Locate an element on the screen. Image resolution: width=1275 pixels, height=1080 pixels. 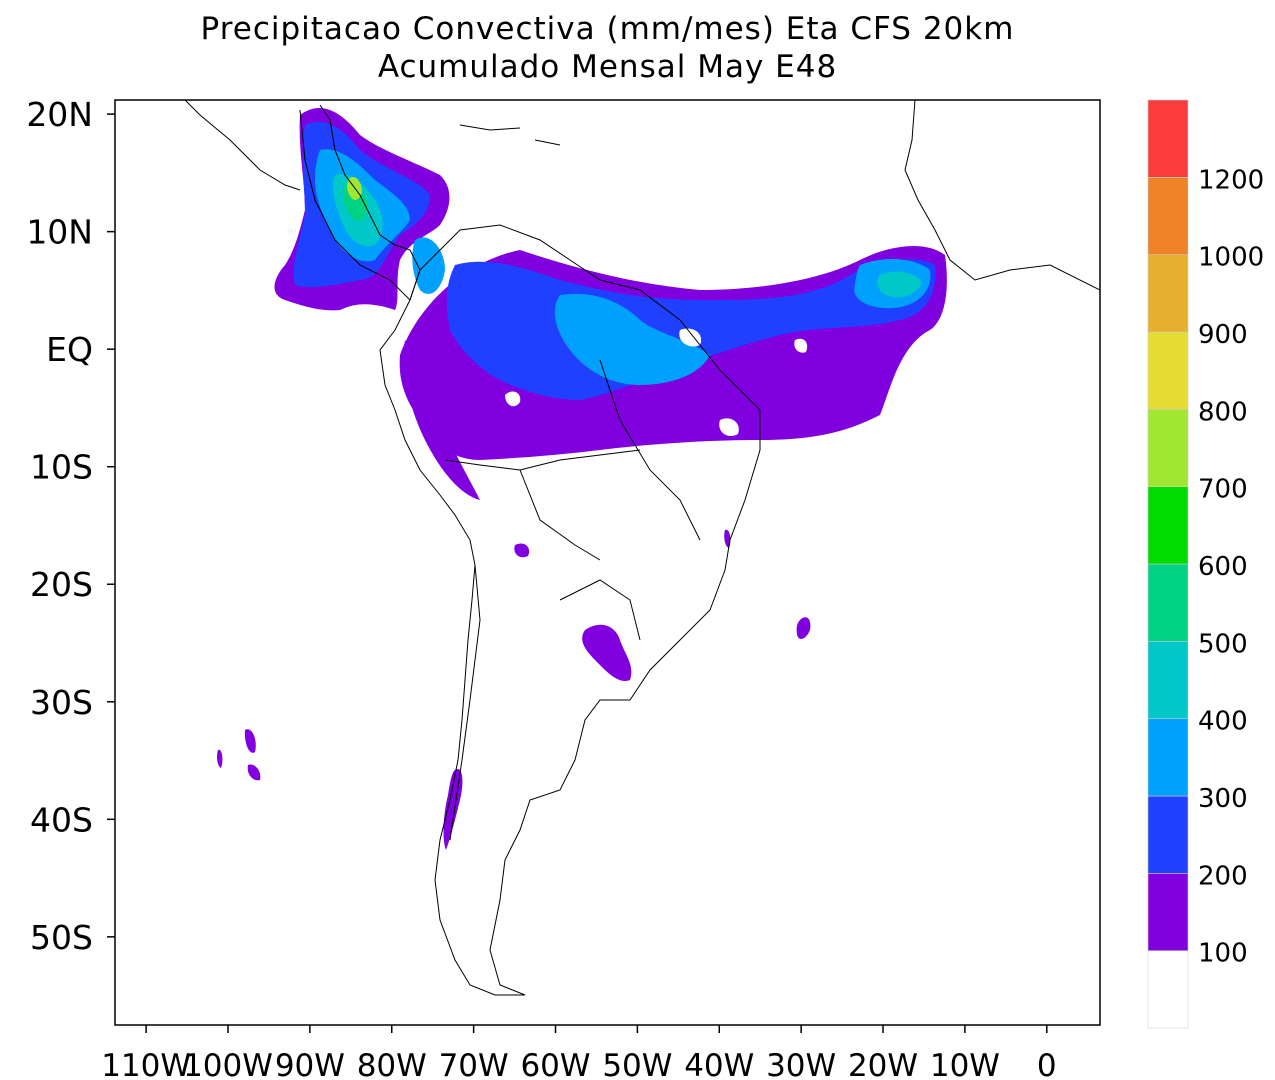
colorbar-label: 900 is located at coordinates (1223, 335).